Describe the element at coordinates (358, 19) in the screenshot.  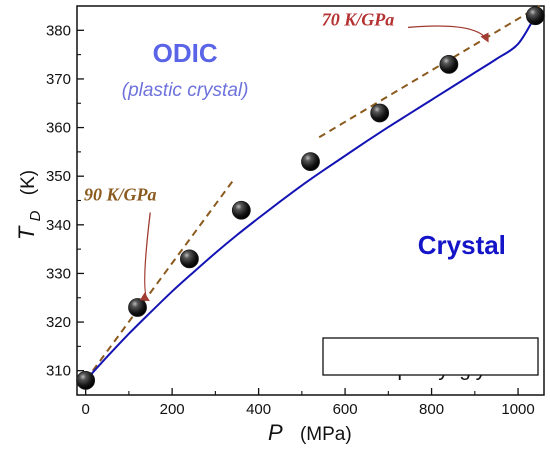
I see `slope-label-70: 70 K/GPa` at that location.